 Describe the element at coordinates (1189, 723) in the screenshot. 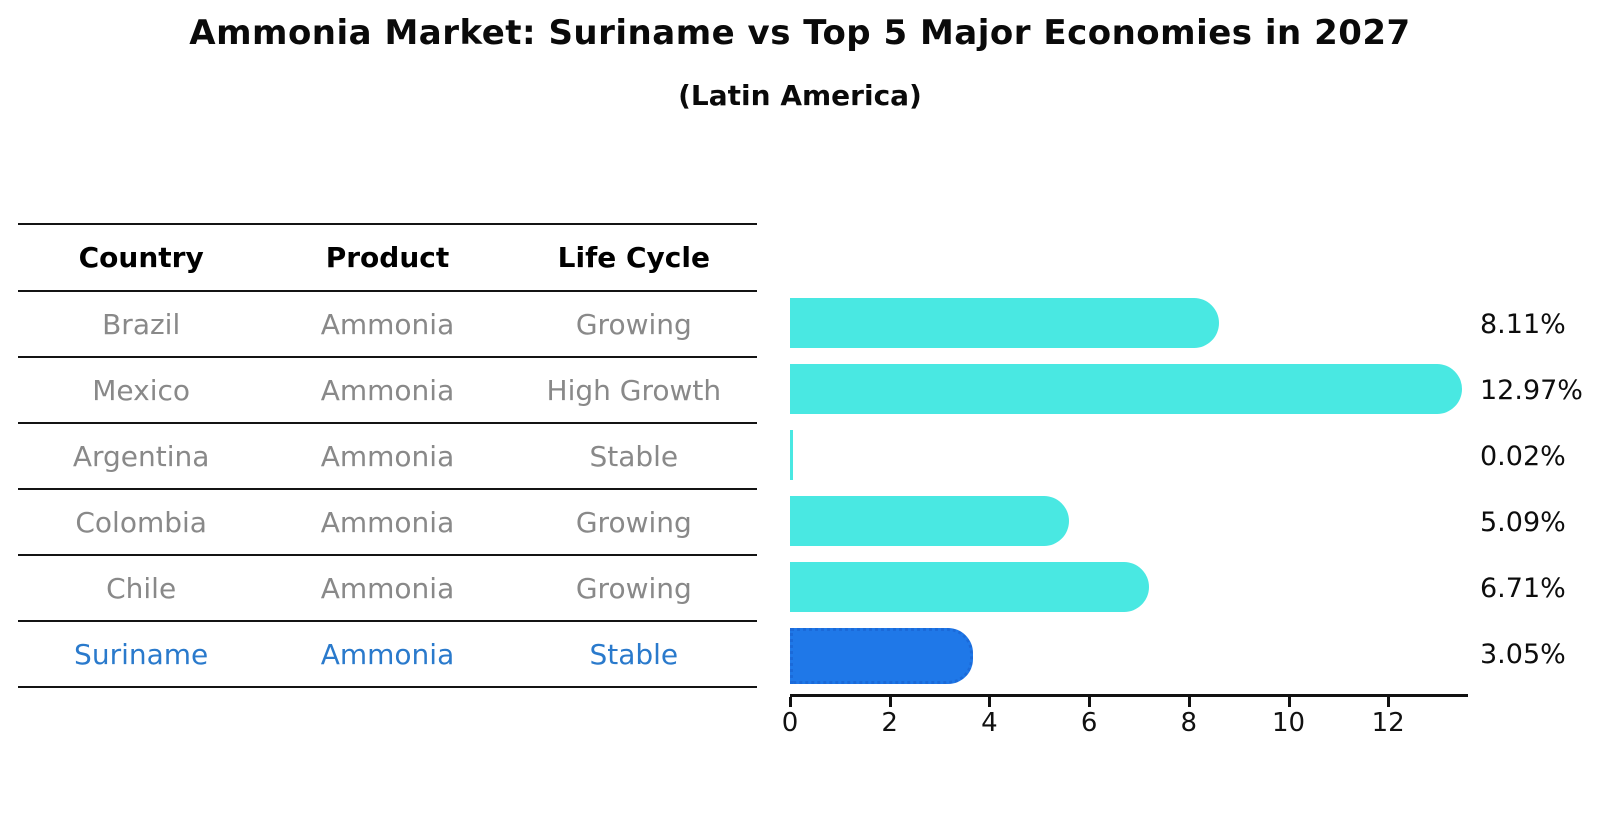

I see `x-ticklabel-8: 8` at that location.